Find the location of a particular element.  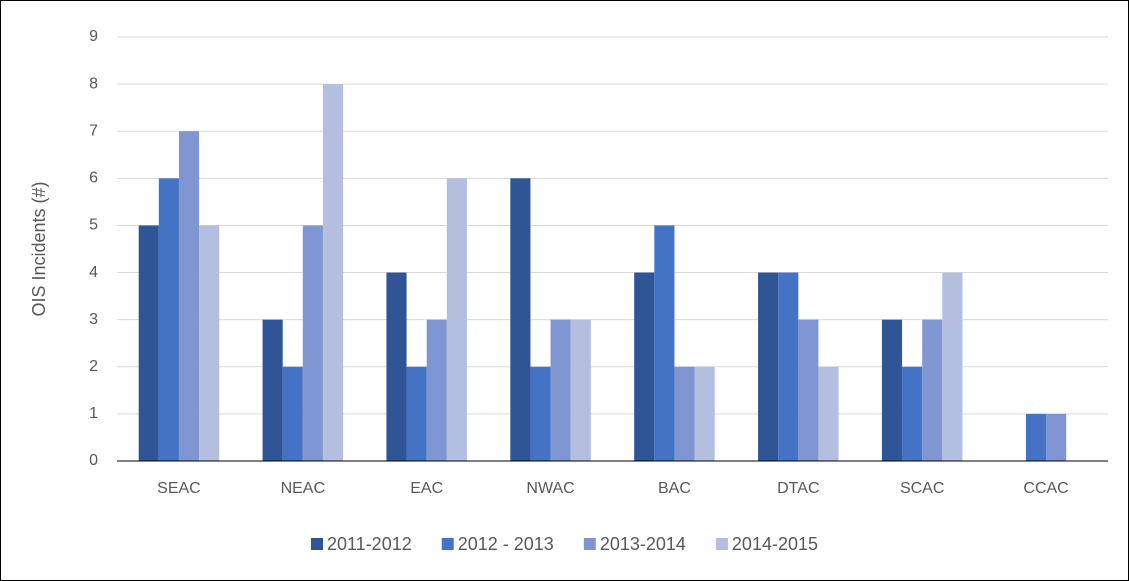

x-tick-label: SEAC is located at coordinates (179, 488).